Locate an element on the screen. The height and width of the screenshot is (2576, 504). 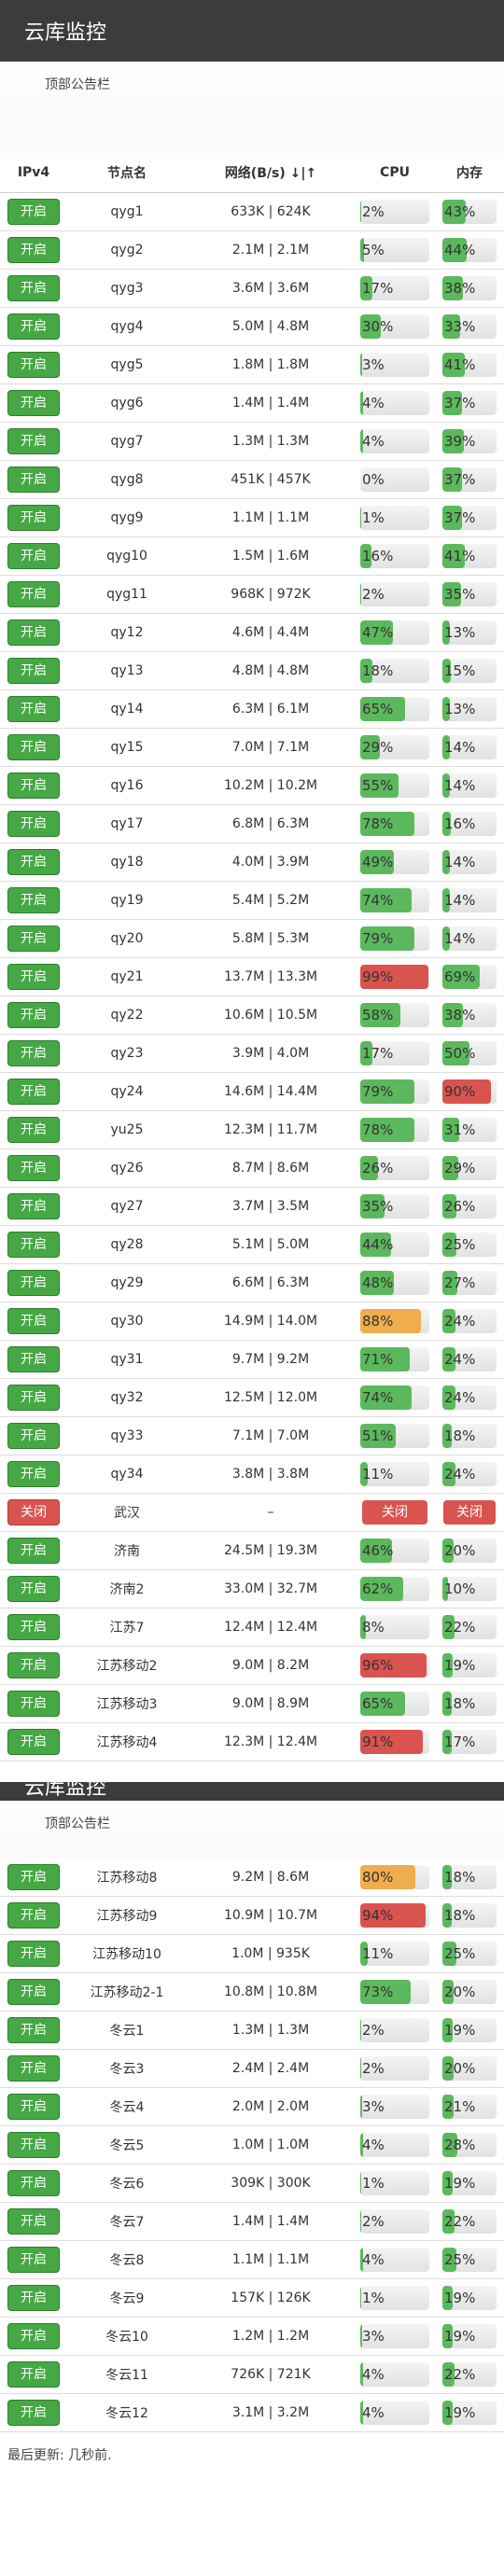
table-row: 开启 qy23 3.9M | 4.0M 17% 50% is located at coordinates (252, 1053).